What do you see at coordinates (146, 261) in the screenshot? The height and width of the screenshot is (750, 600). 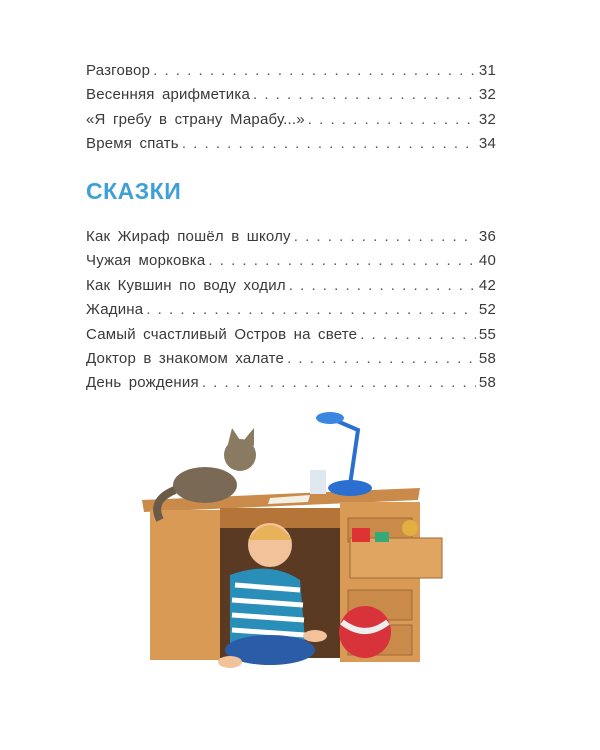 I see `toc-title: Чужая морковка` at bounding box center [146, 261].